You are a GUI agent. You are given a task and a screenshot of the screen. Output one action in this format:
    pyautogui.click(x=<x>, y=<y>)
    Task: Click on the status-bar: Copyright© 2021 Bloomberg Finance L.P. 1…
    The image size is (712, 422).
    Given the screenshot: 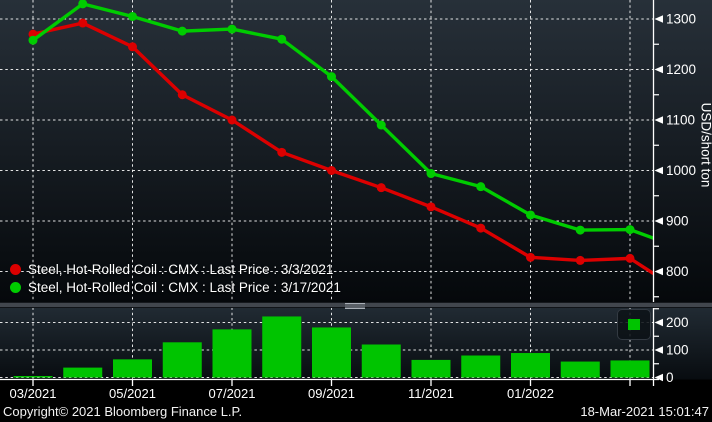 What is the action you would take?
    pyautogui.click(x=356, y=411)
    